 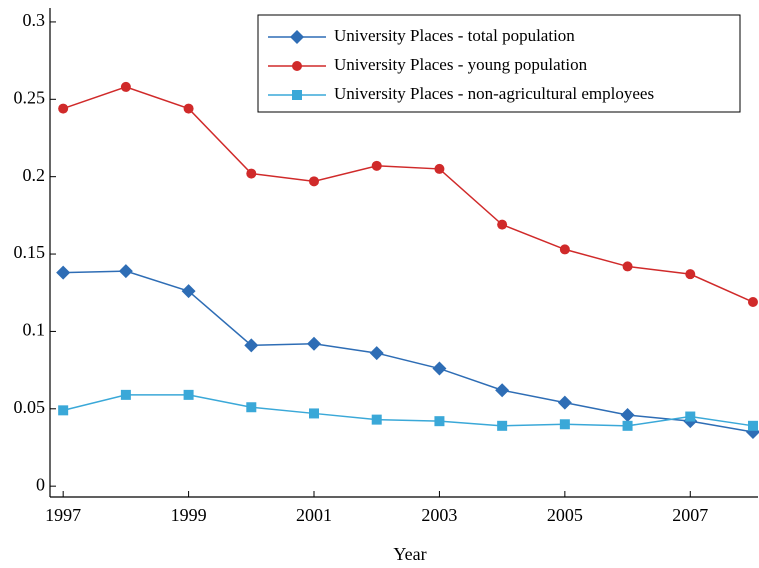 I want to click on legend-label: University Places - total population, so click(x=454, y=35).